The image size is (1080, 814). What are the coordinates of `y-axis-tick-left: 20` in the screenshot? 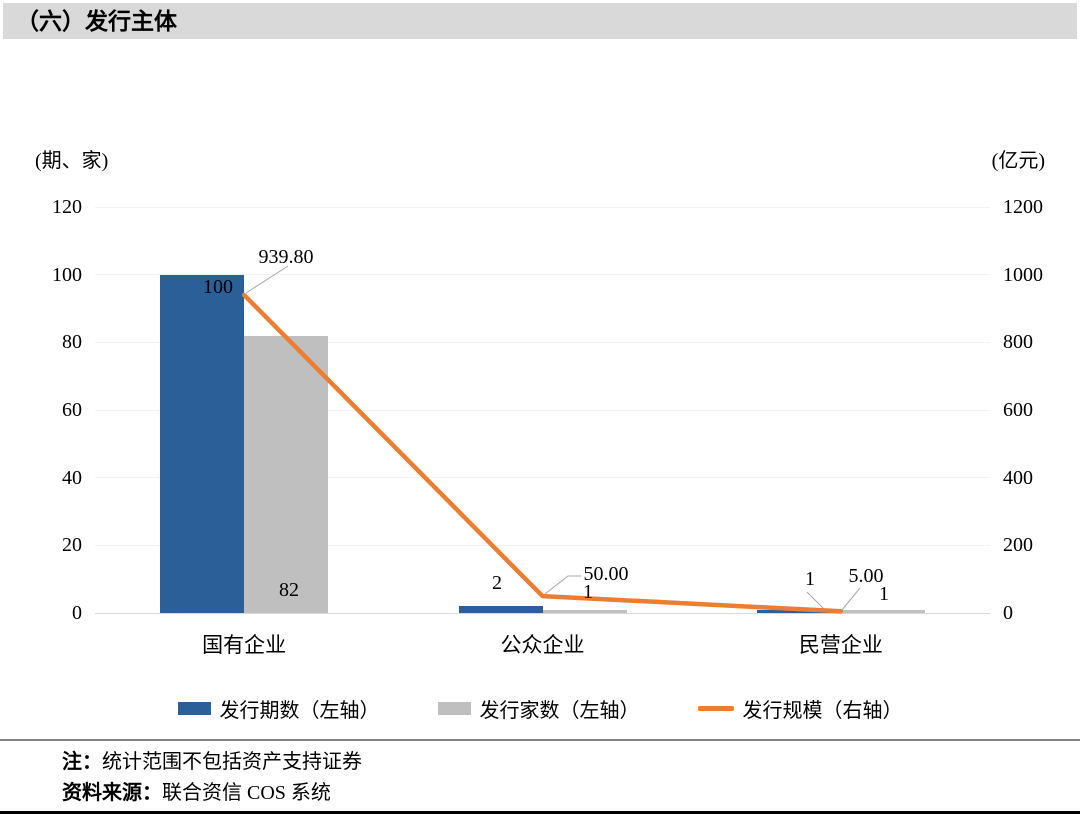 It's located at (72, 545).